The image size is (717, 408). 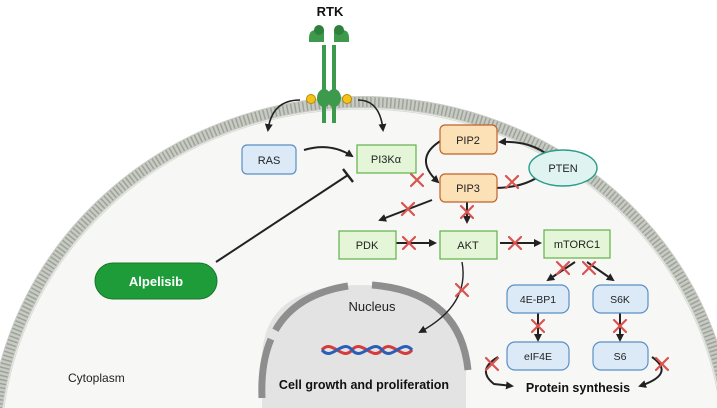 I want to click on alpelisib-box, so click(x=156, y=281).